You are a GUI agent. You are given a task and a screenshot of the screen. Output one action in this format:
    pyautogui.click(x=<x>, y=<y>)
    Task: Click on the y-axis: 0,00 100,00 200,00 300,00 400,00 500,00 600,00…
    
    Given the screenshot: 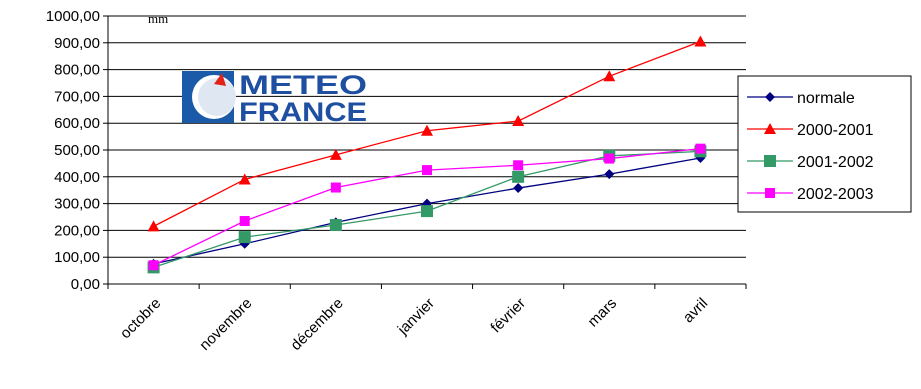 What is the action you would take?
    pyautogui.click(x=77, y=150)
    